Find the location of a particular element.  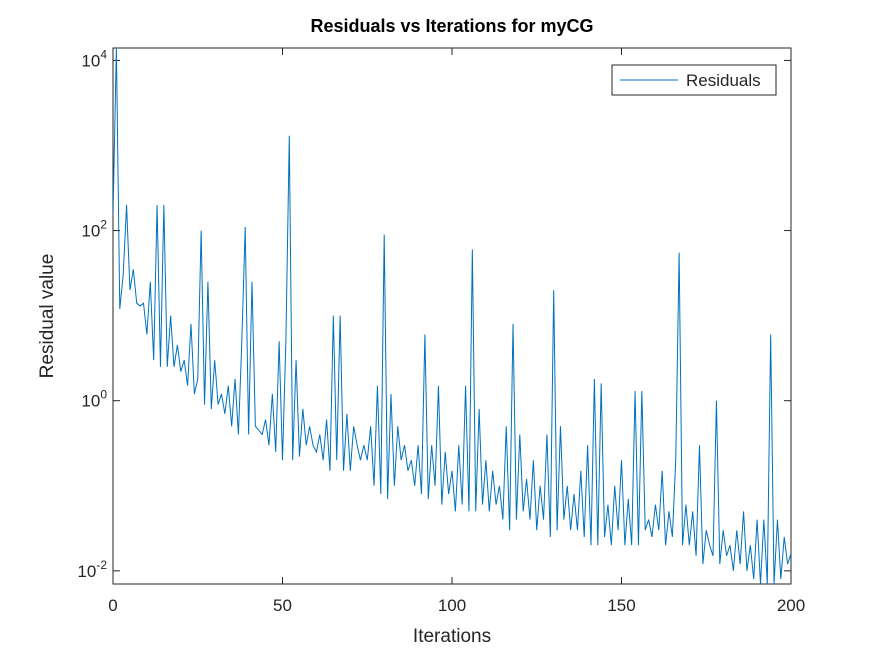

x-tick-label: 200 is located at coordinates (791, 605).